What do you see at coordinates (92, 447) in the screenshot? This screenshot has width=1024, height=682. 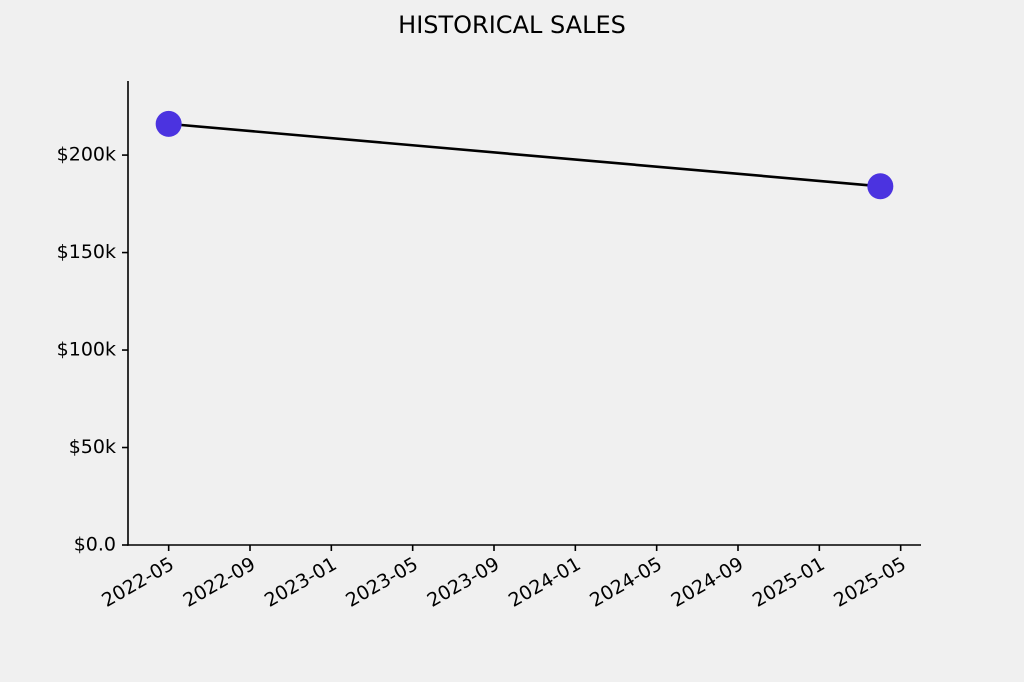 I see `y-tick-label: $50k` at bounding box center [92, 447].